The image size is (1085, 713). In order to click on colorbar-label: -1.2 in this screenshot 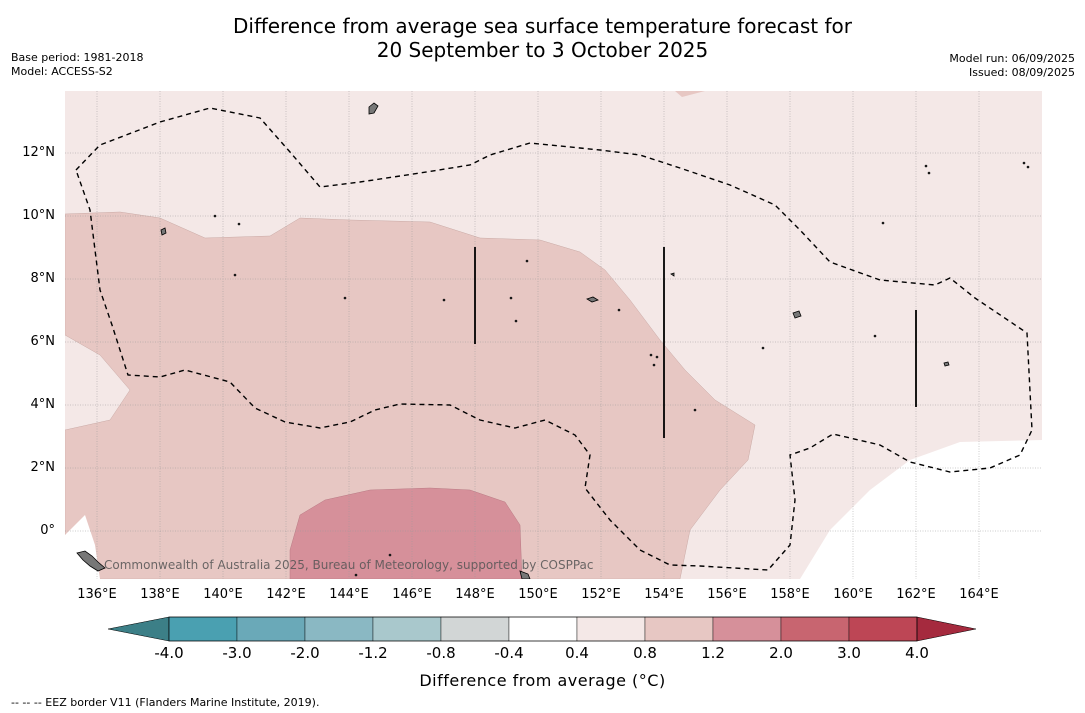, I will do `click(373, 653)`.